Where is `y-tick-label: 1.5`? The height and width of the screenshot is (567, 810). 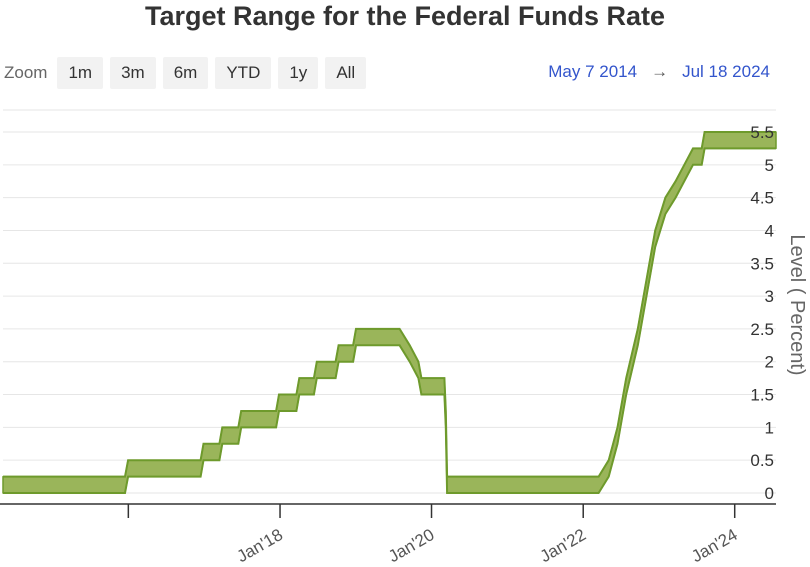
y-tick-label: 1.5 is located at coordinates (762, 395).